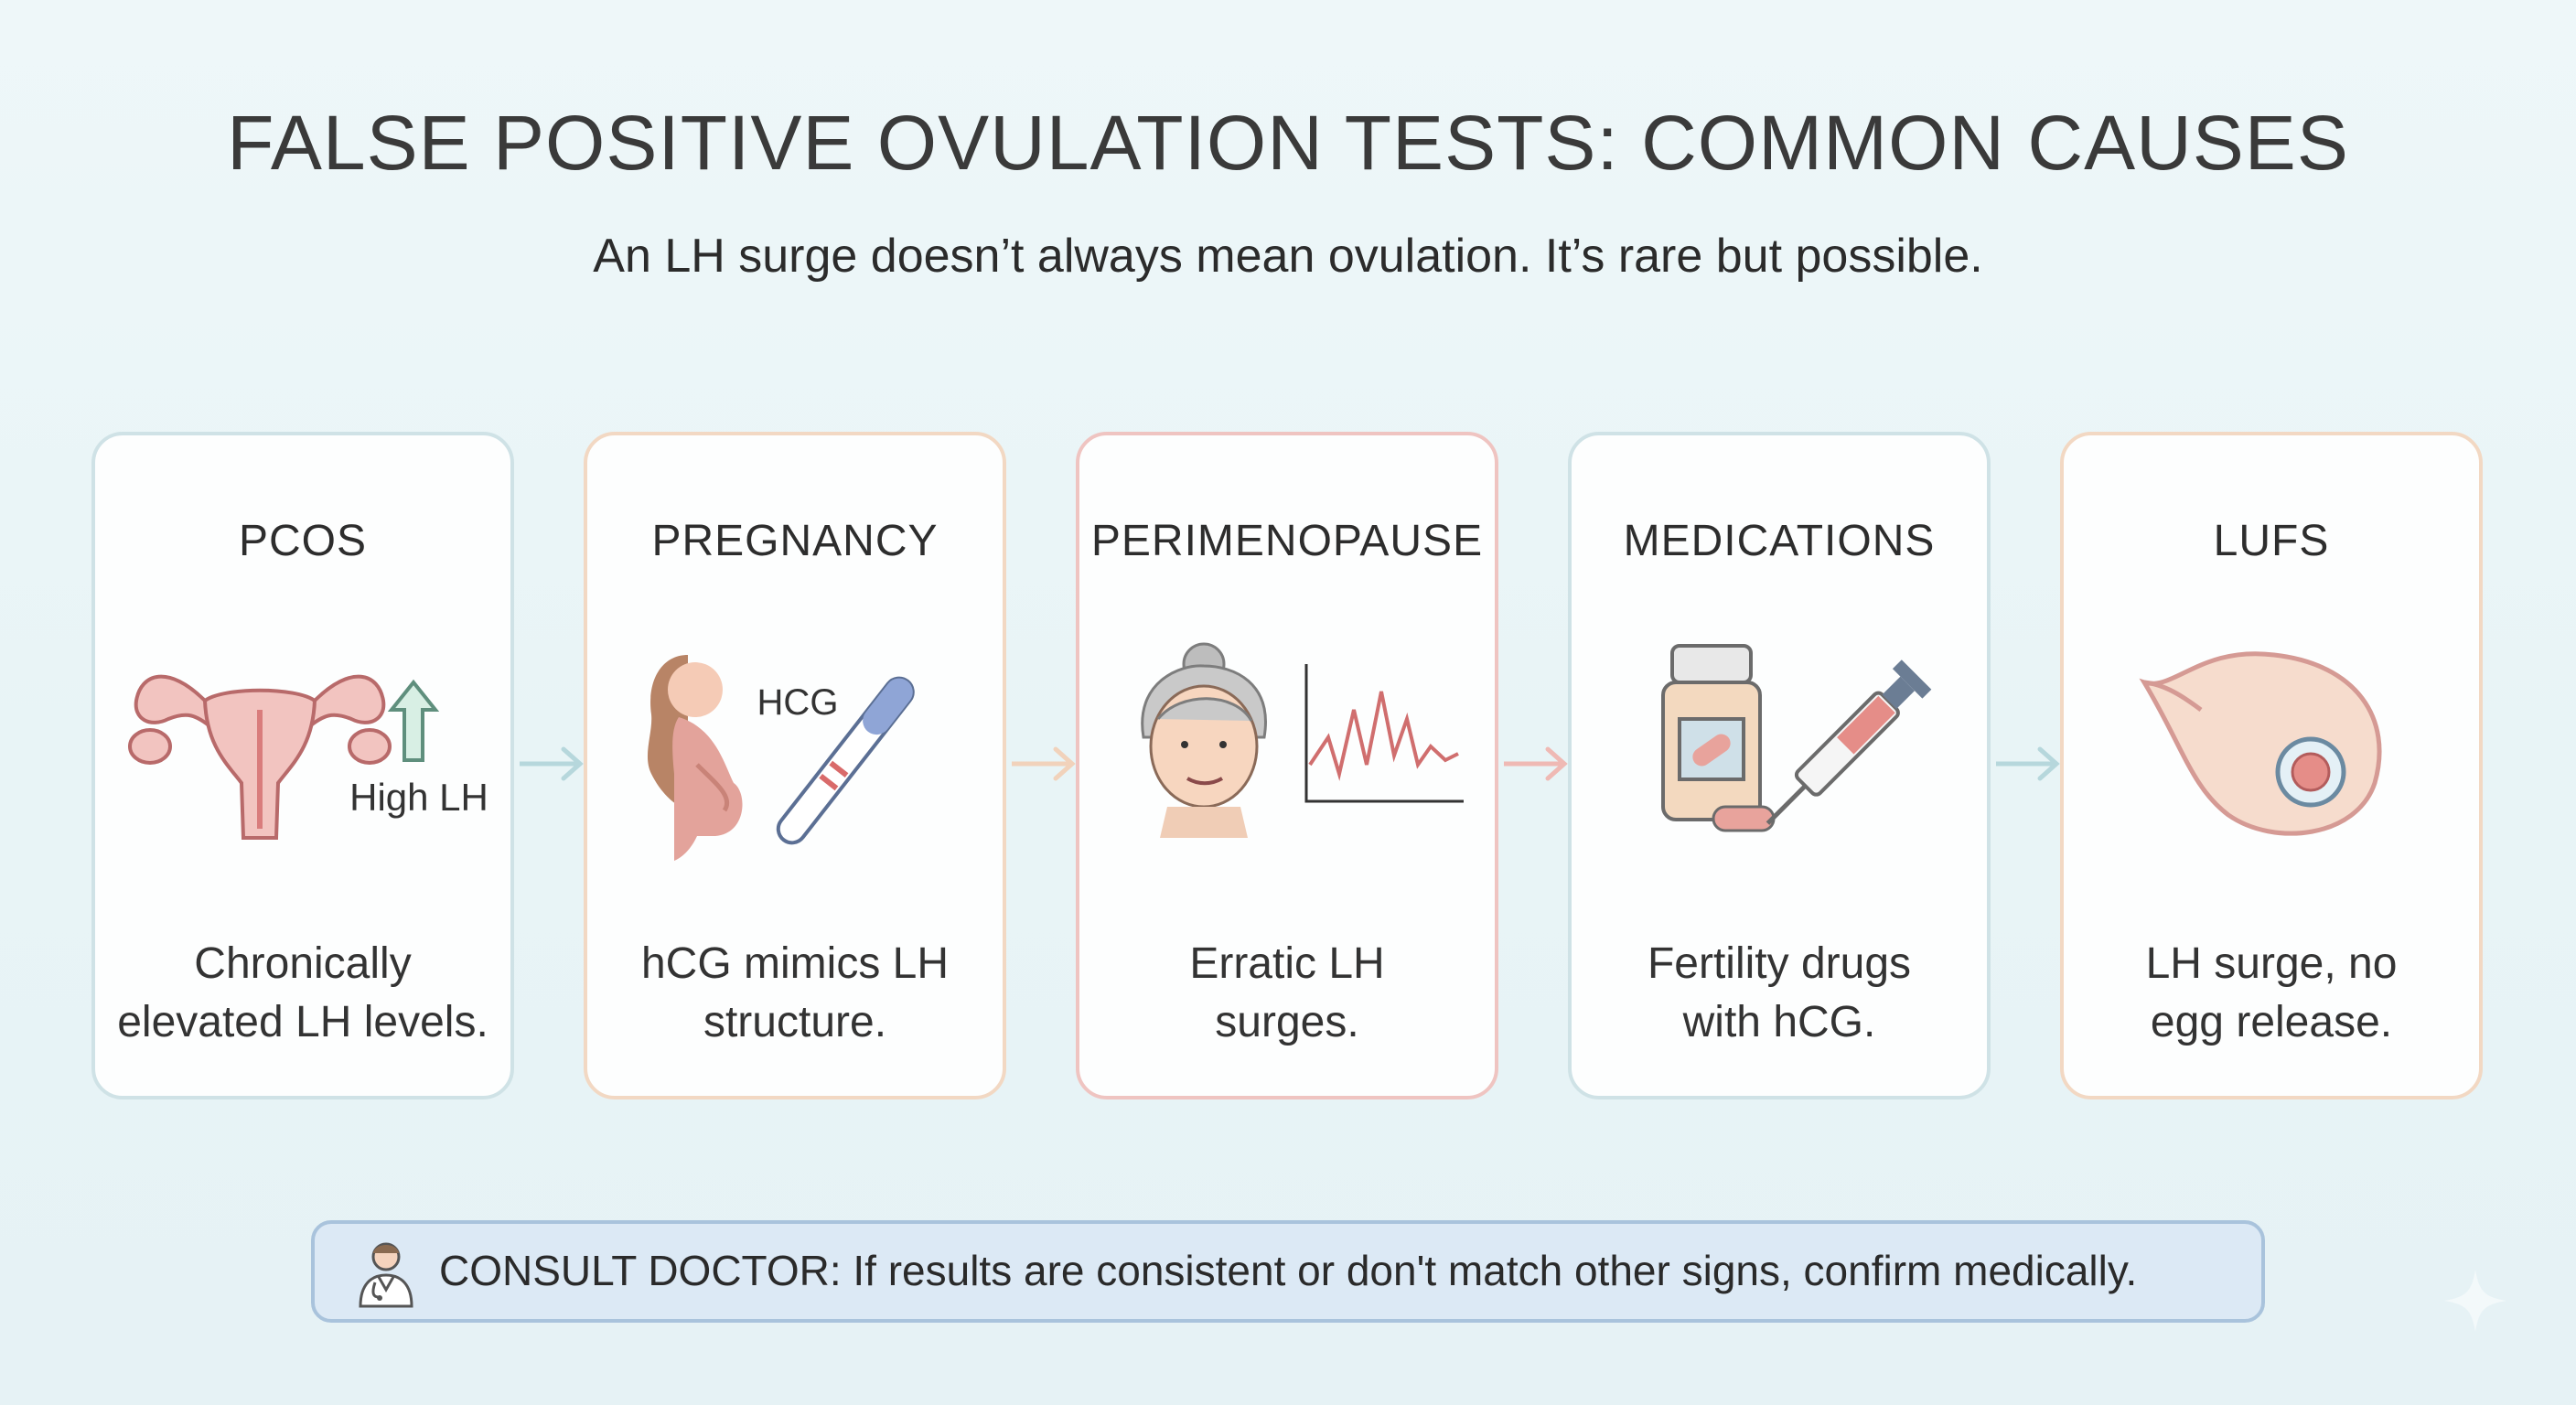  What do you see at coordinates (303, 992) in the screenshot?
I see `card-description: Chronically elevated LH levels.` at bounding box center [303, 992].